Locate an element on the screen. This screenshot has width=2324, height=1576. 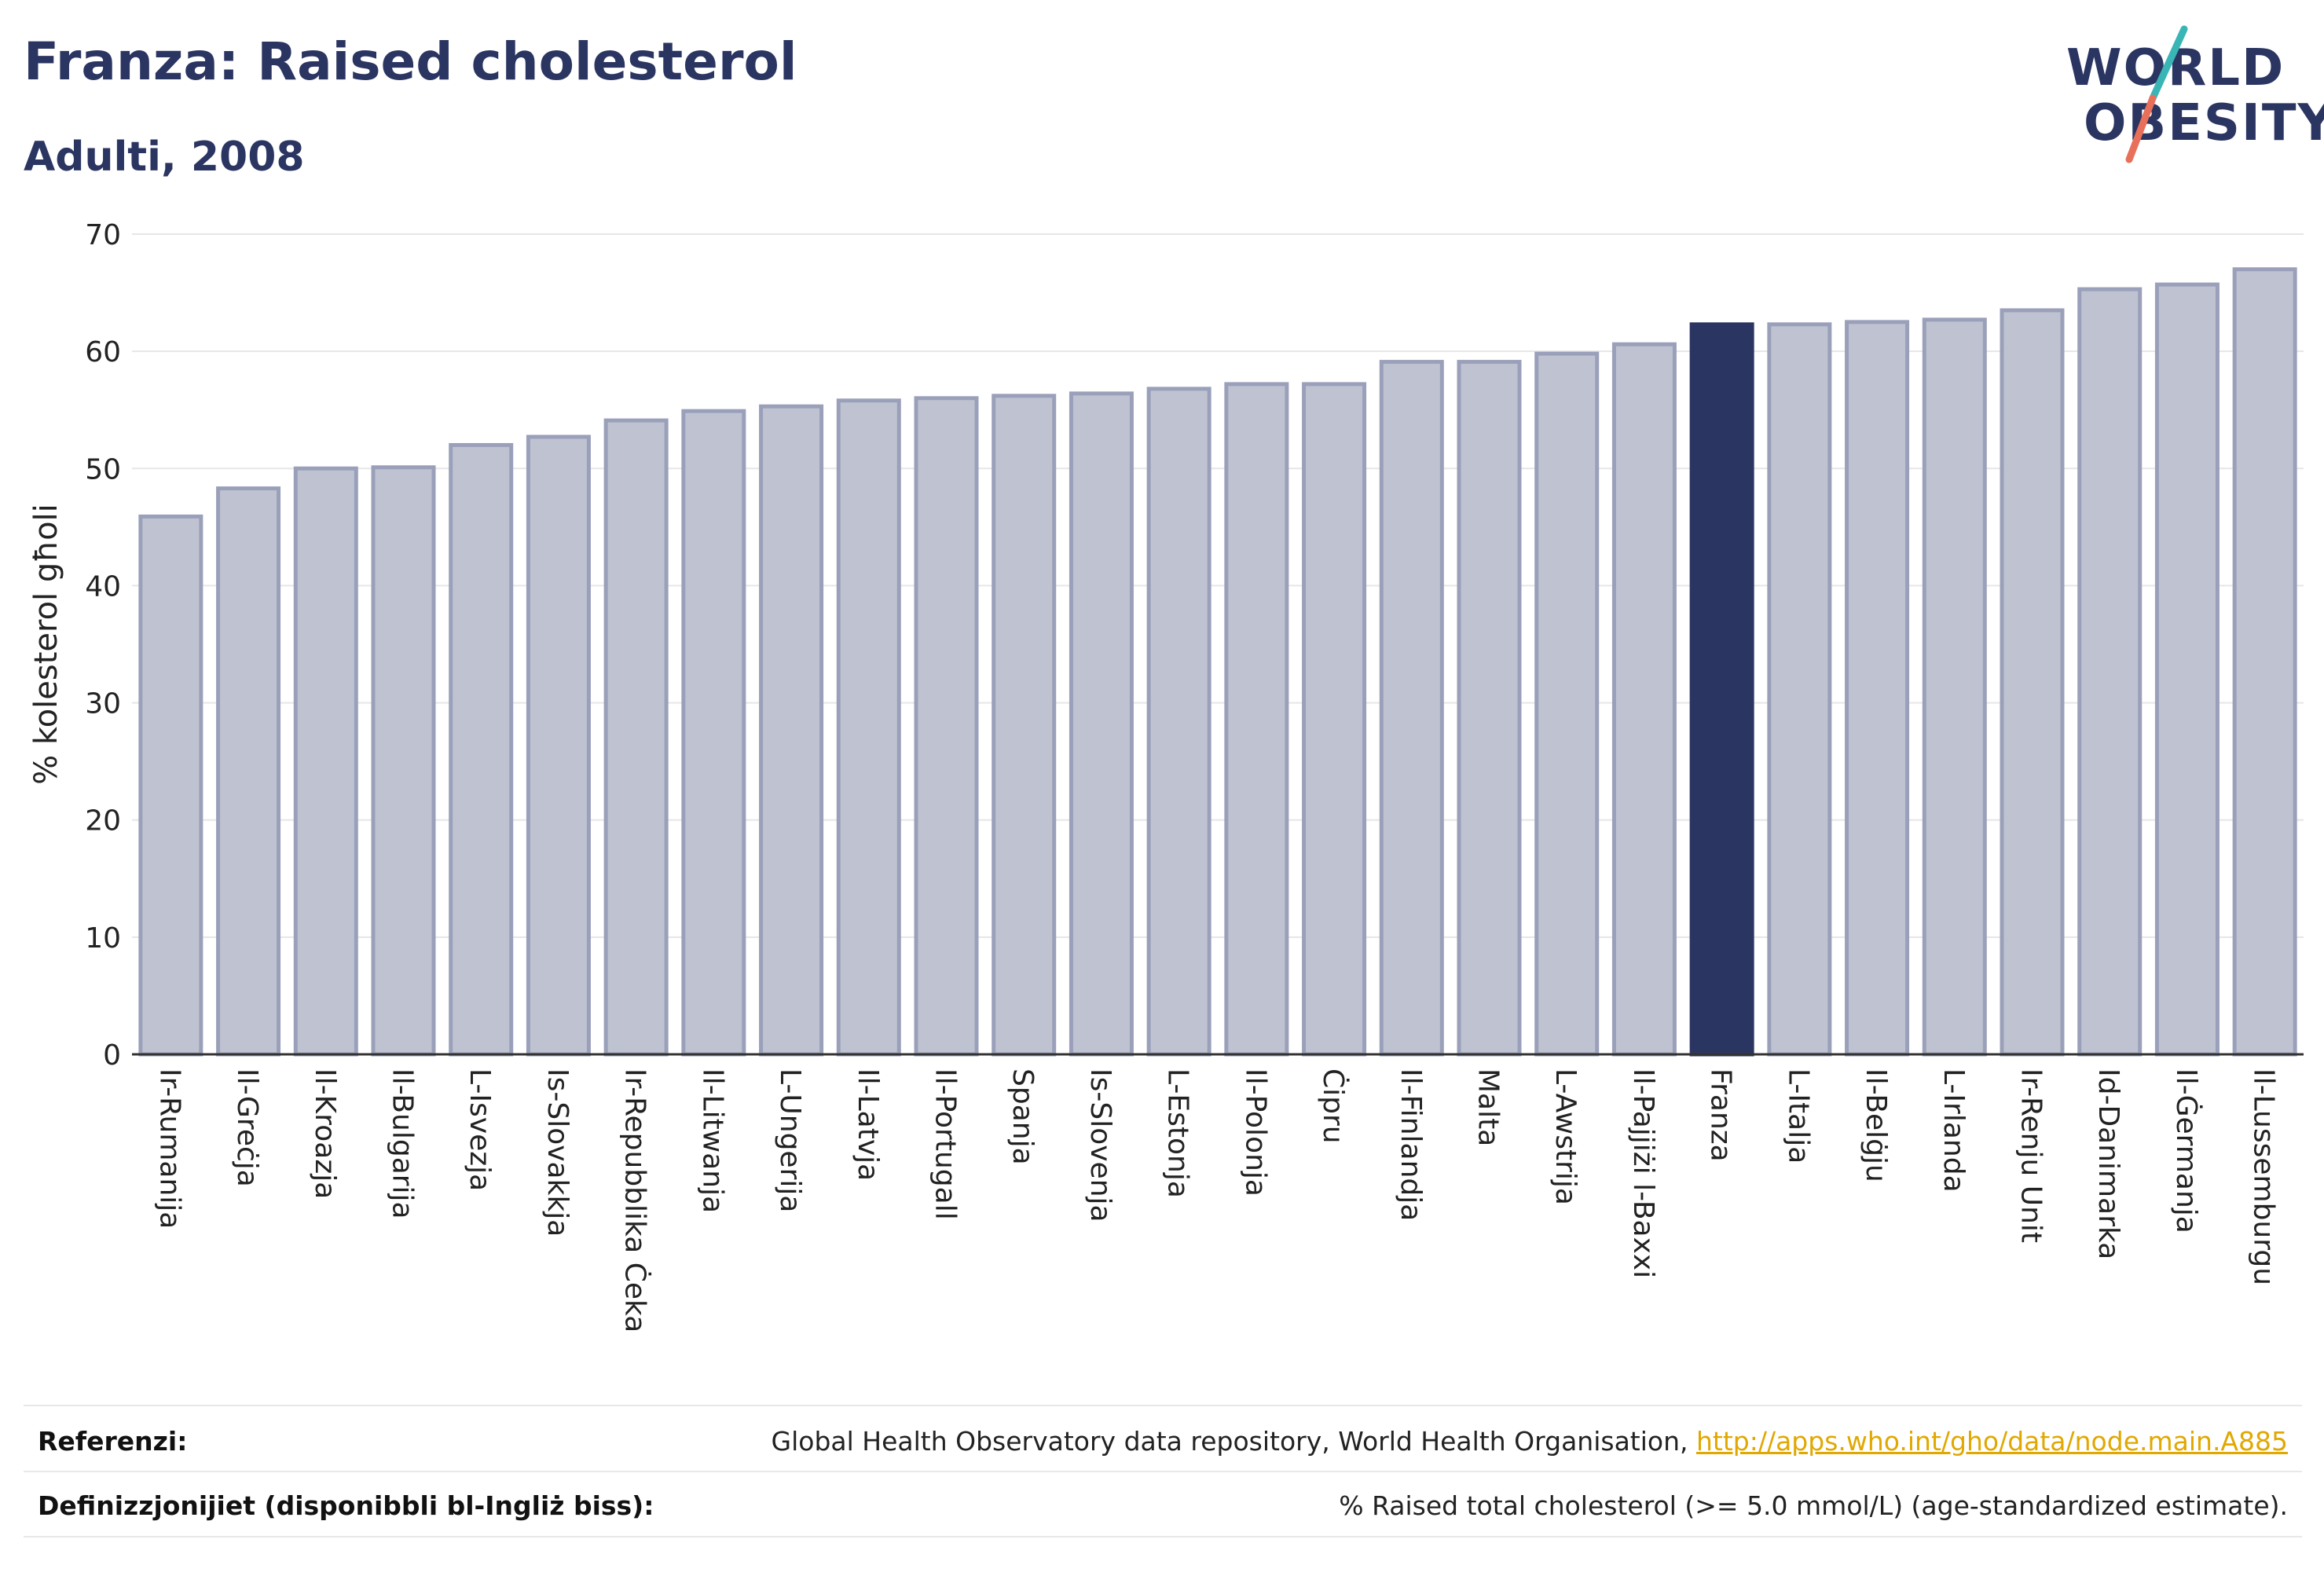
y-tick-label: 70 is located at coordinates (103, 235).